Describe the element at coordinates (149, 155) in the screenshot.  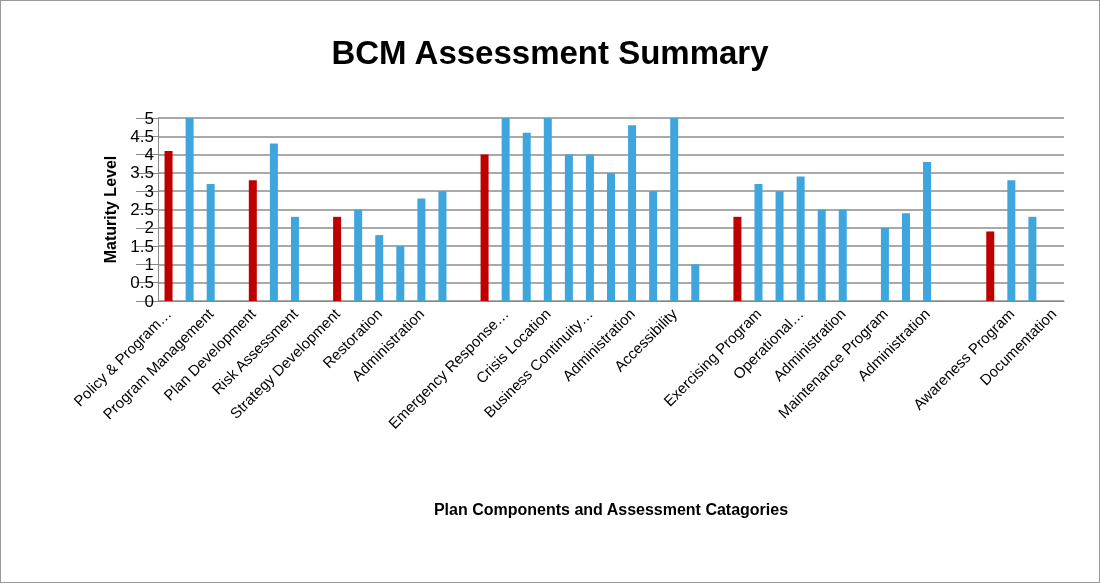
I see `y-tick-label: 4` at that location.